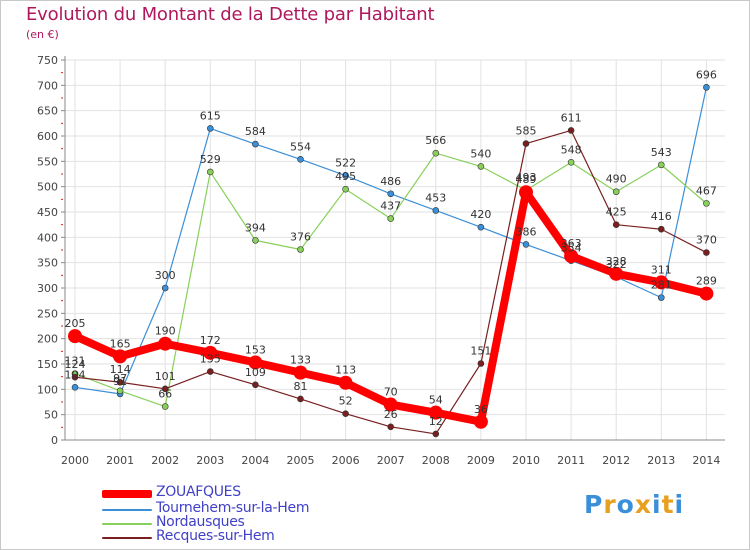  I want to click on y-tick-label: 350, so click(47, 263).